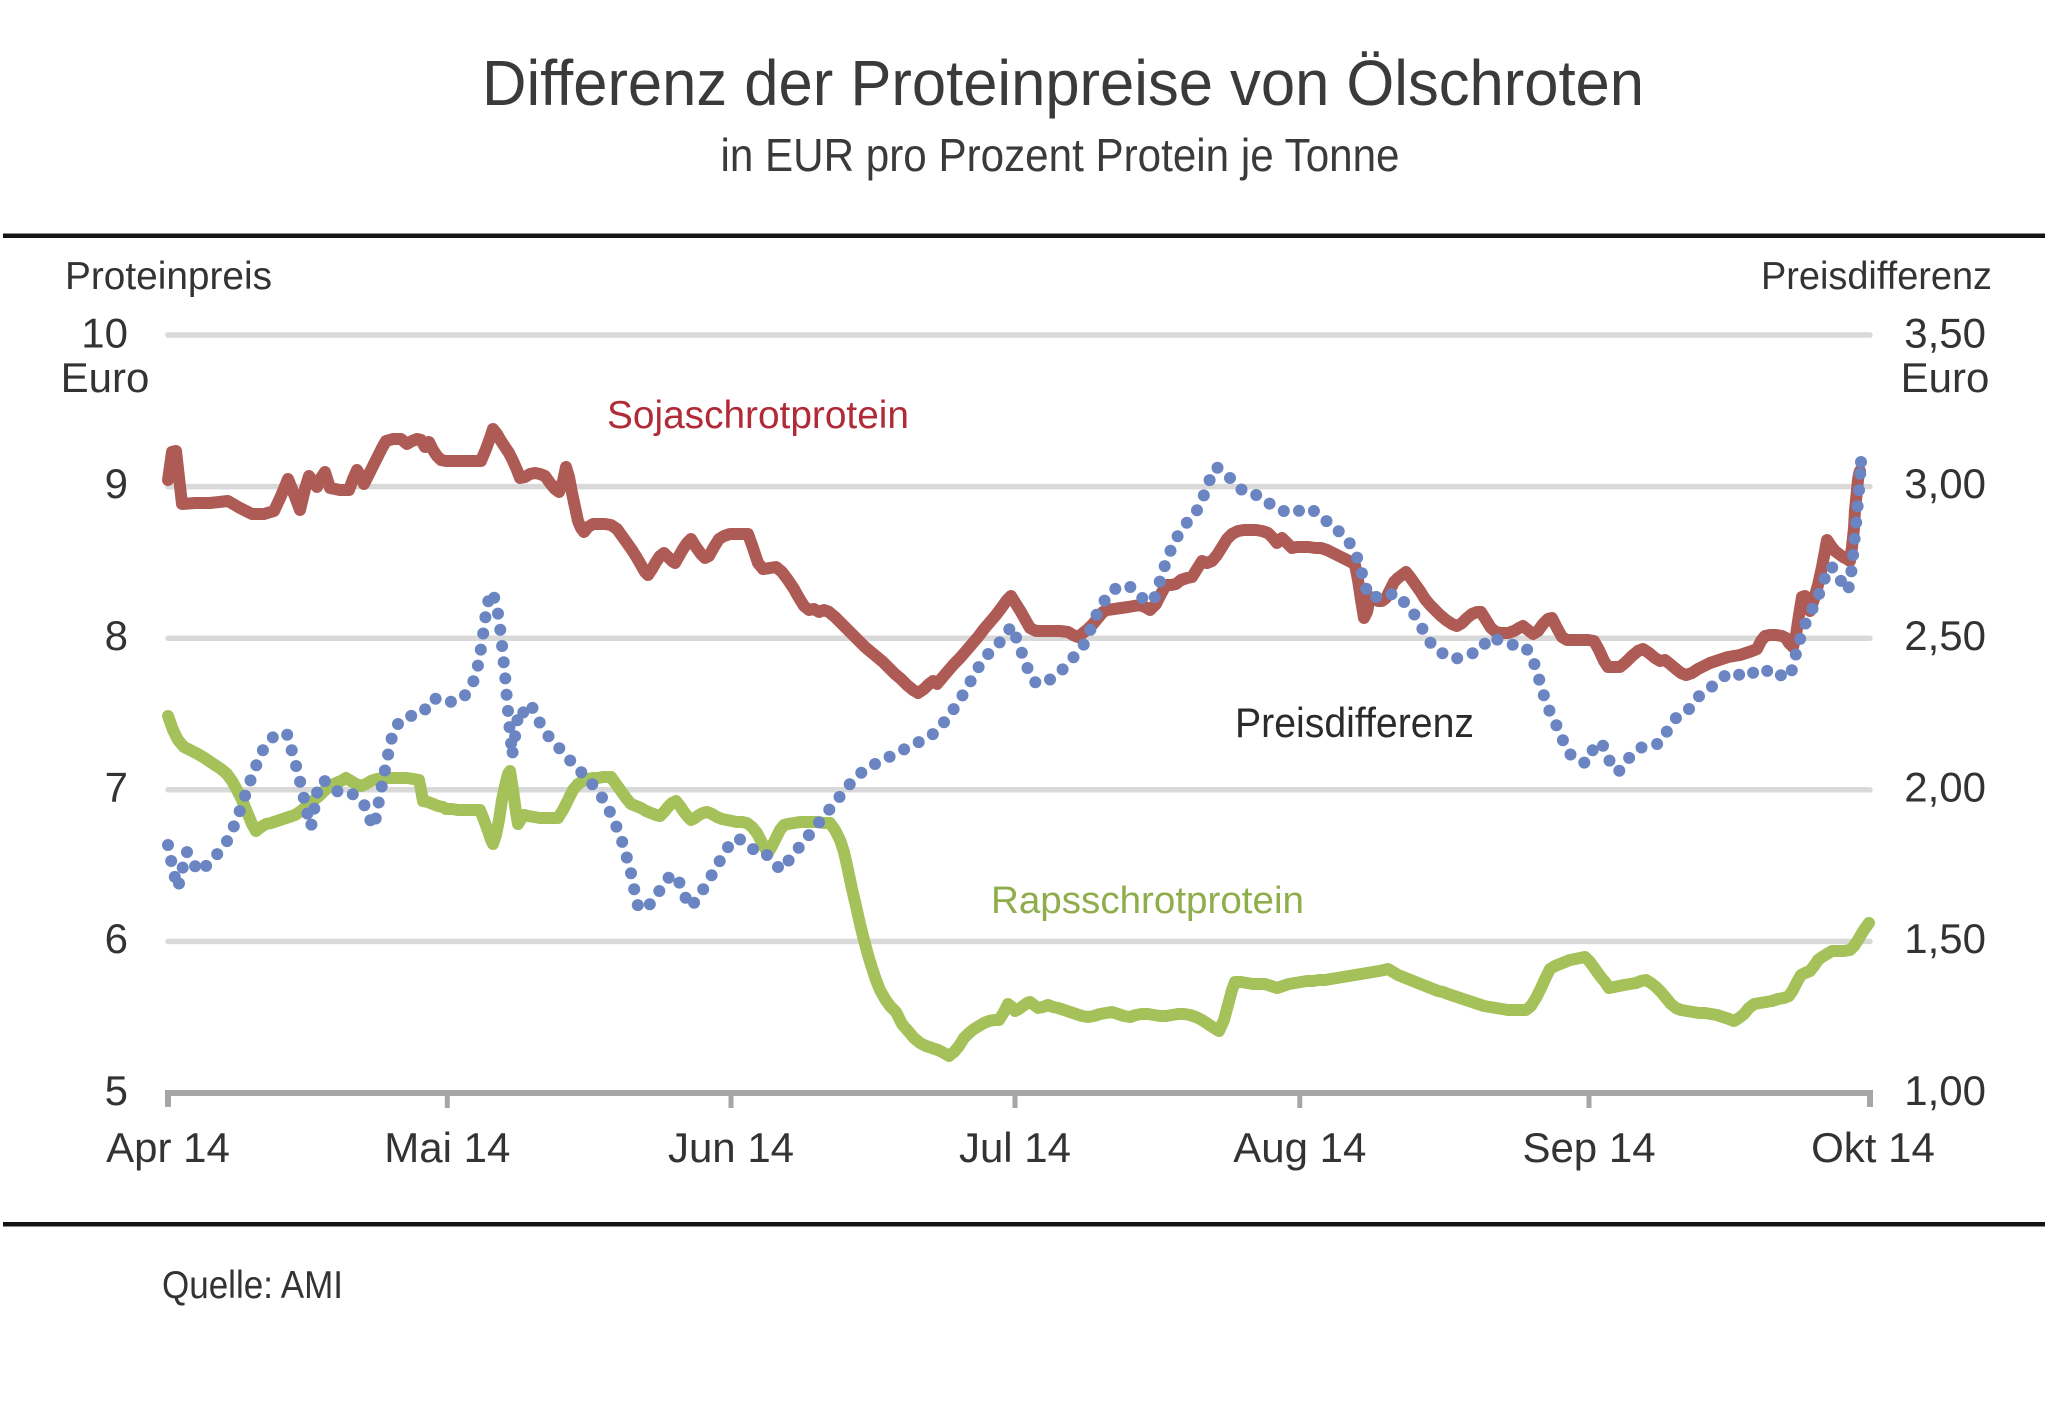 The width and height of the screenshot is (2048, 1405). What do you see at coordinates (168, 1147) in the screenshot?
I see `svg-text: Apr 14` at bounding box center [168, 1147].